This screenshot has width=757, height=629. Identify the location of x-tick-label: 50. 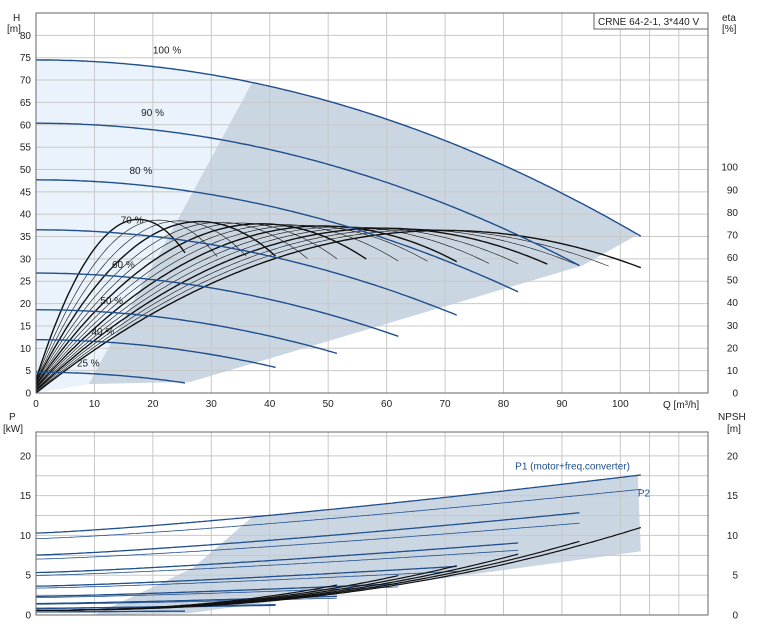
(329, 404).